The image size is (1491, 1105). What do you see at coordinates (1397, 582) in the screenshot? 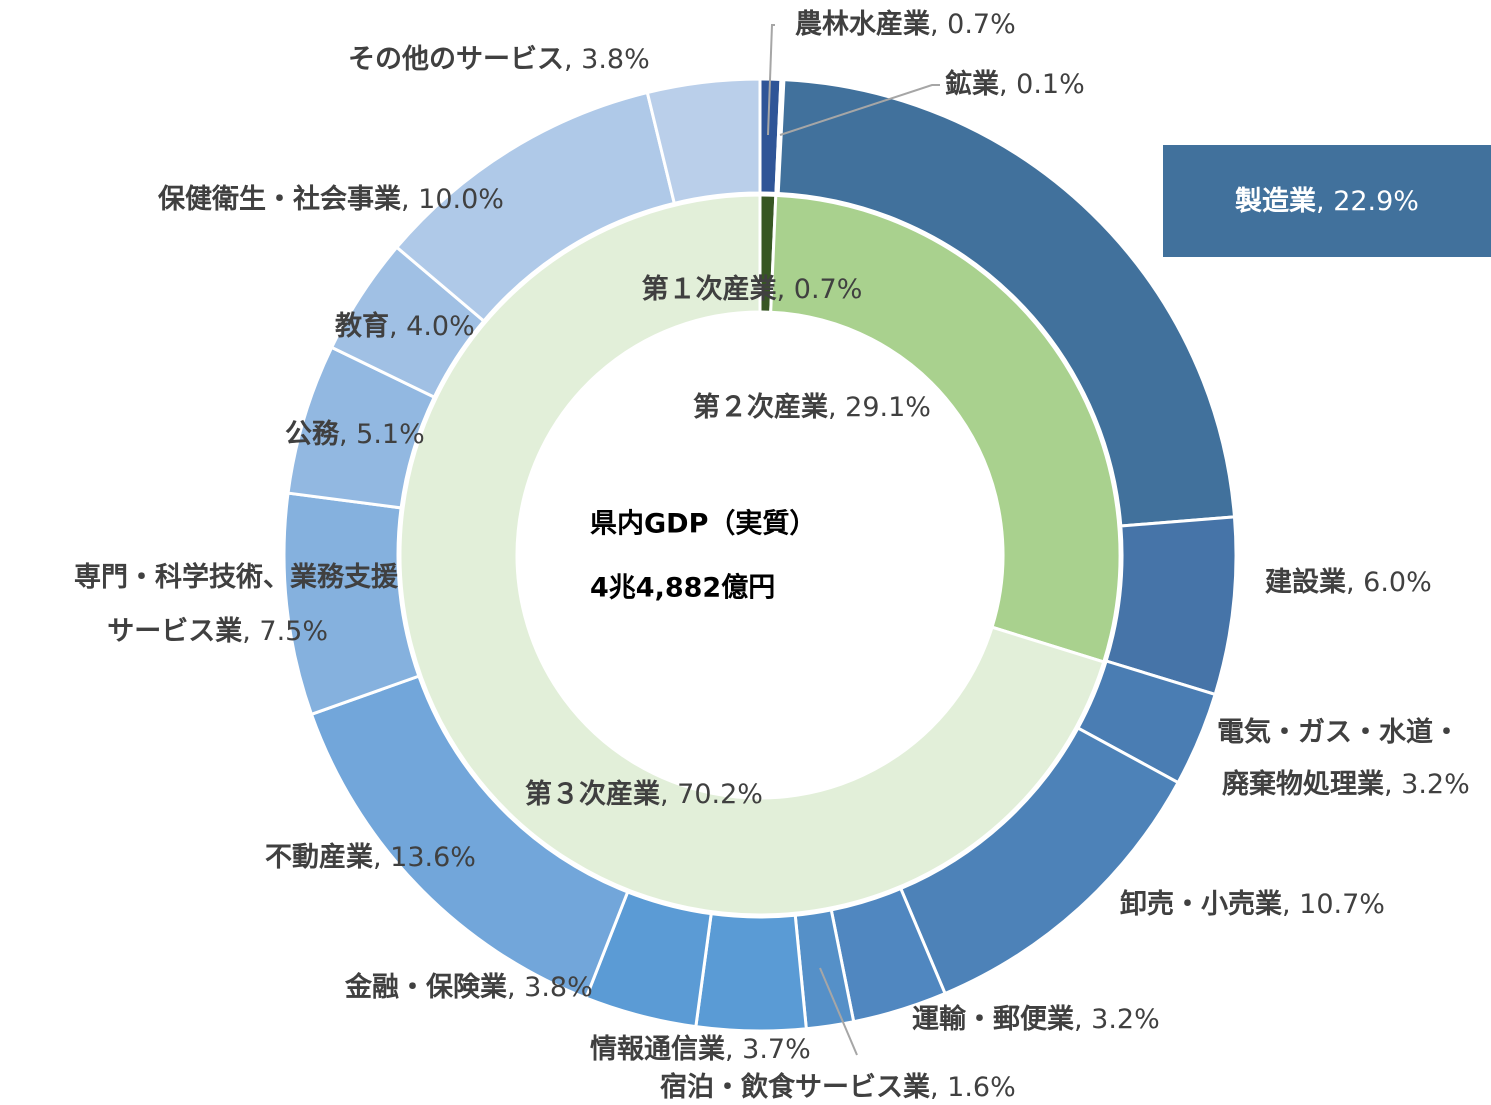
I see `label-value: 6.0%` at bounding box center [1397, 582].